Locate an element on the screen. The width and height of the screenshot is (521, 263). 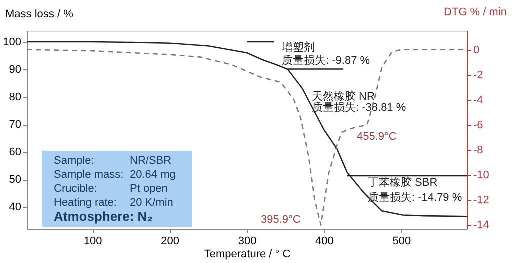
annotation: 质量损失: -9.87 % is located at coordinates (326, 60).